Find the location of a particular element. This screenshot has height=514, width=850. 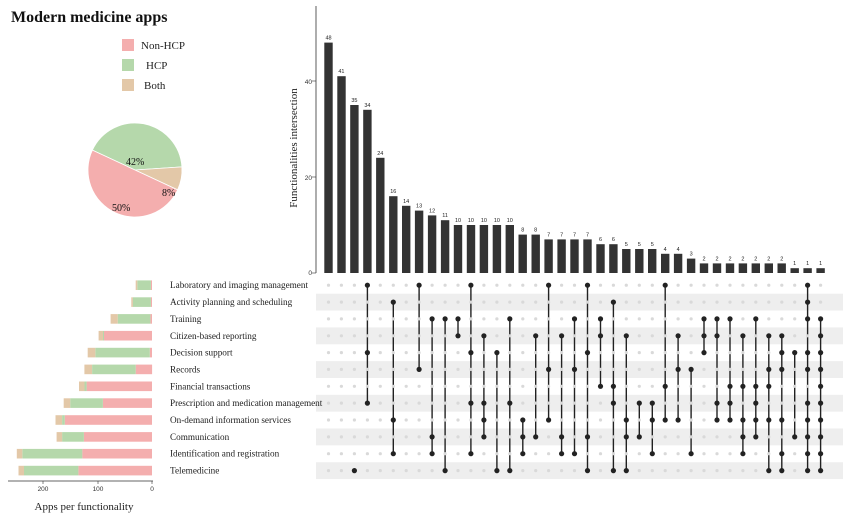

set-size-segment-hcp is located at coordinates (73, 437).